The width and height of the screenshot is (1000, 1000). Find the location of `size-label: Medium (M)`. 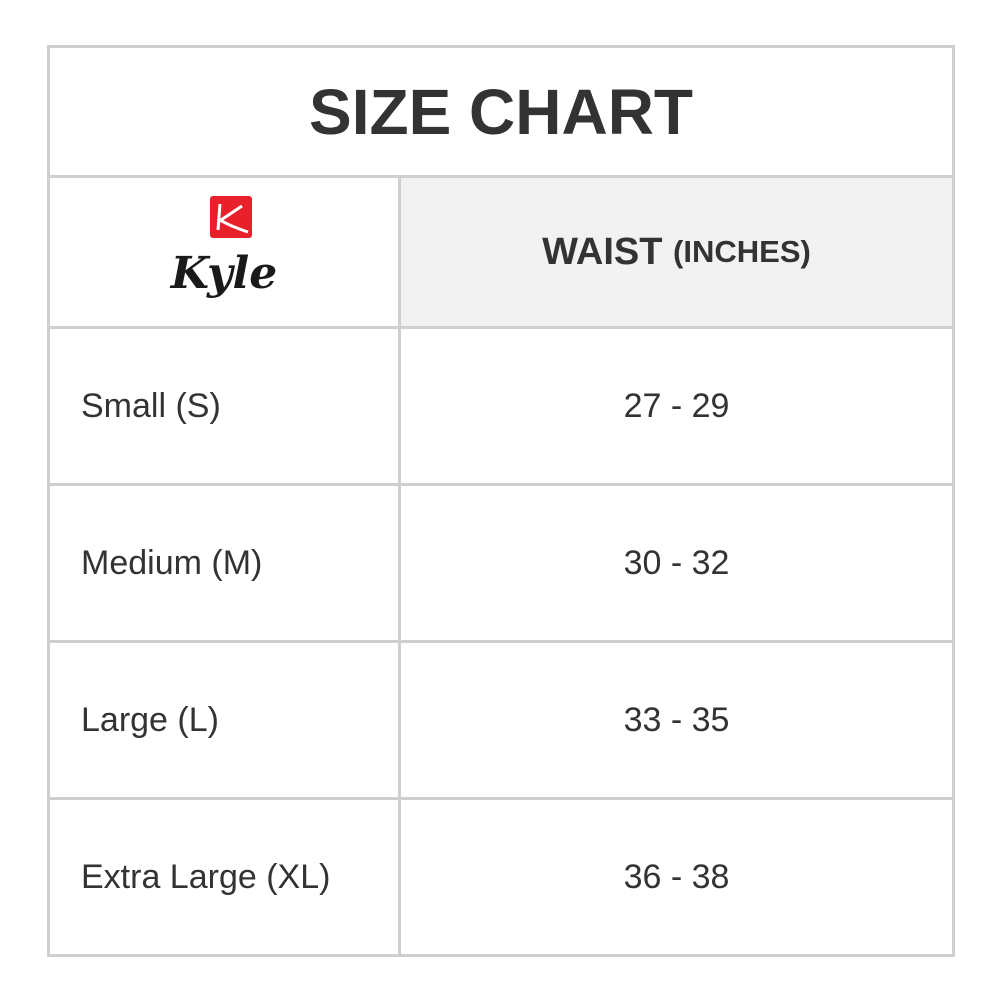

size-label: Medium (M) is located at coordinates (225, 563).